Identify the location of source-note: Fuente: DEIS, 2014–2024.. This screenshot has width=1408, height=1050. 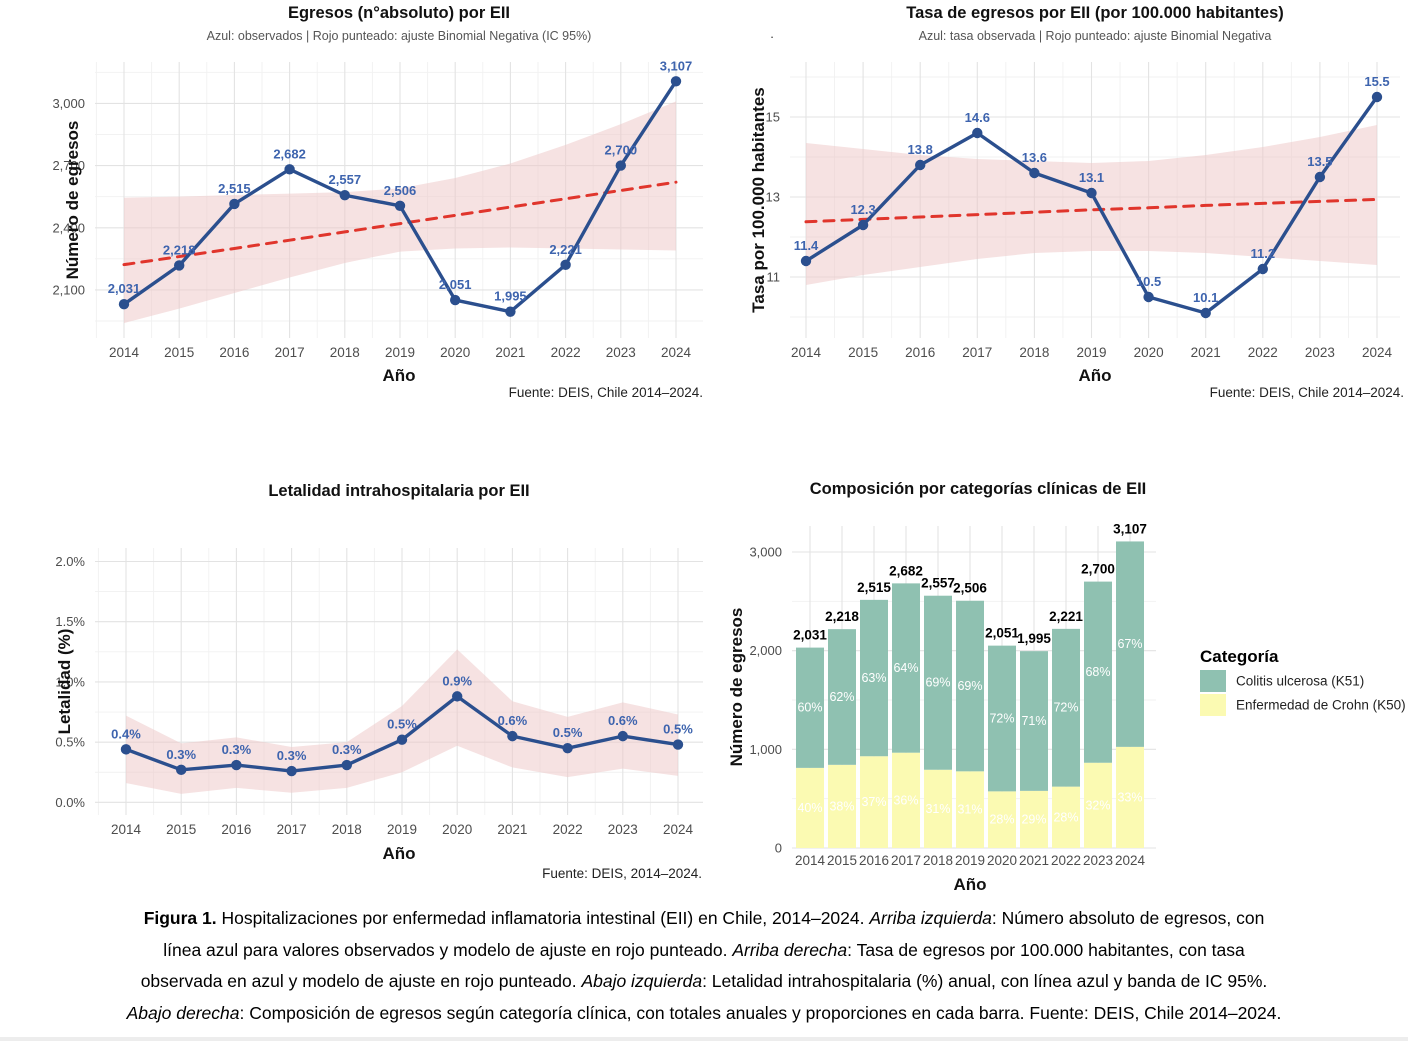
(622, 873).